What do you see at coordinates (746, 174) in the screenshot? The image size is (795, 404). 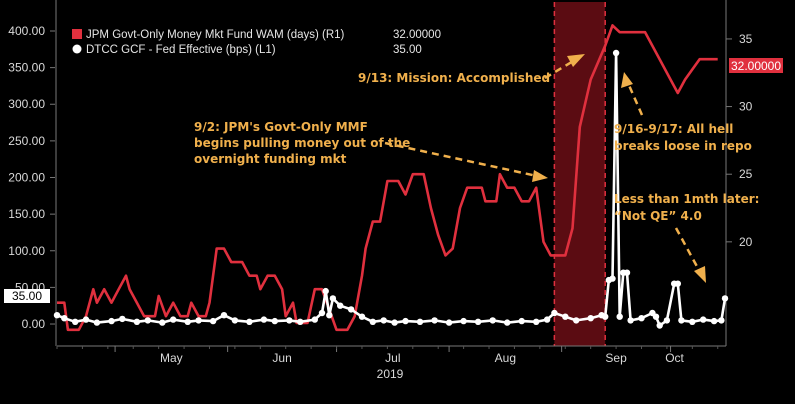 I see `right-tick-label-1: 25` at bounding box center [746, 174].